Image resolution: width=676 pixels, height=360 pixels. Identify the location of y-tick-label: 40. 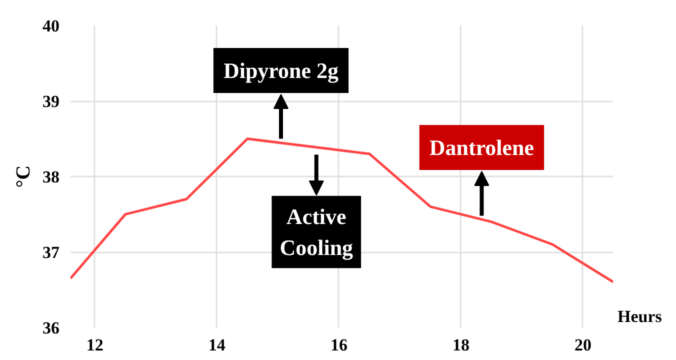
(51, 26).